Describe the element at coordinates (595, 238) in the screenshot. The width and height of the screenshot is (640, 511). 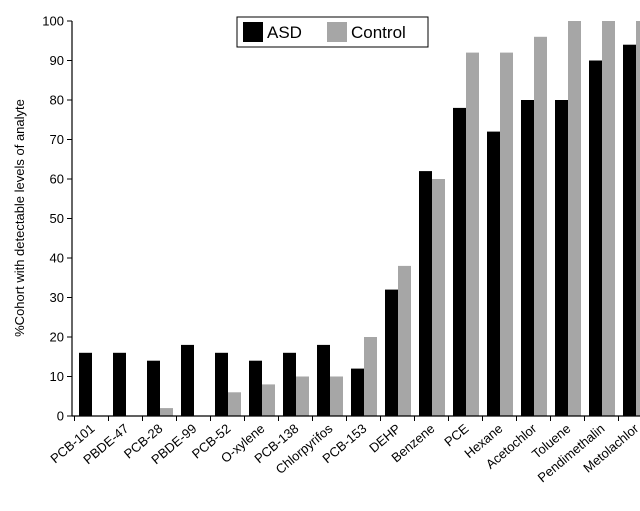
I see `bar-asd-pendimethalin` at that location.